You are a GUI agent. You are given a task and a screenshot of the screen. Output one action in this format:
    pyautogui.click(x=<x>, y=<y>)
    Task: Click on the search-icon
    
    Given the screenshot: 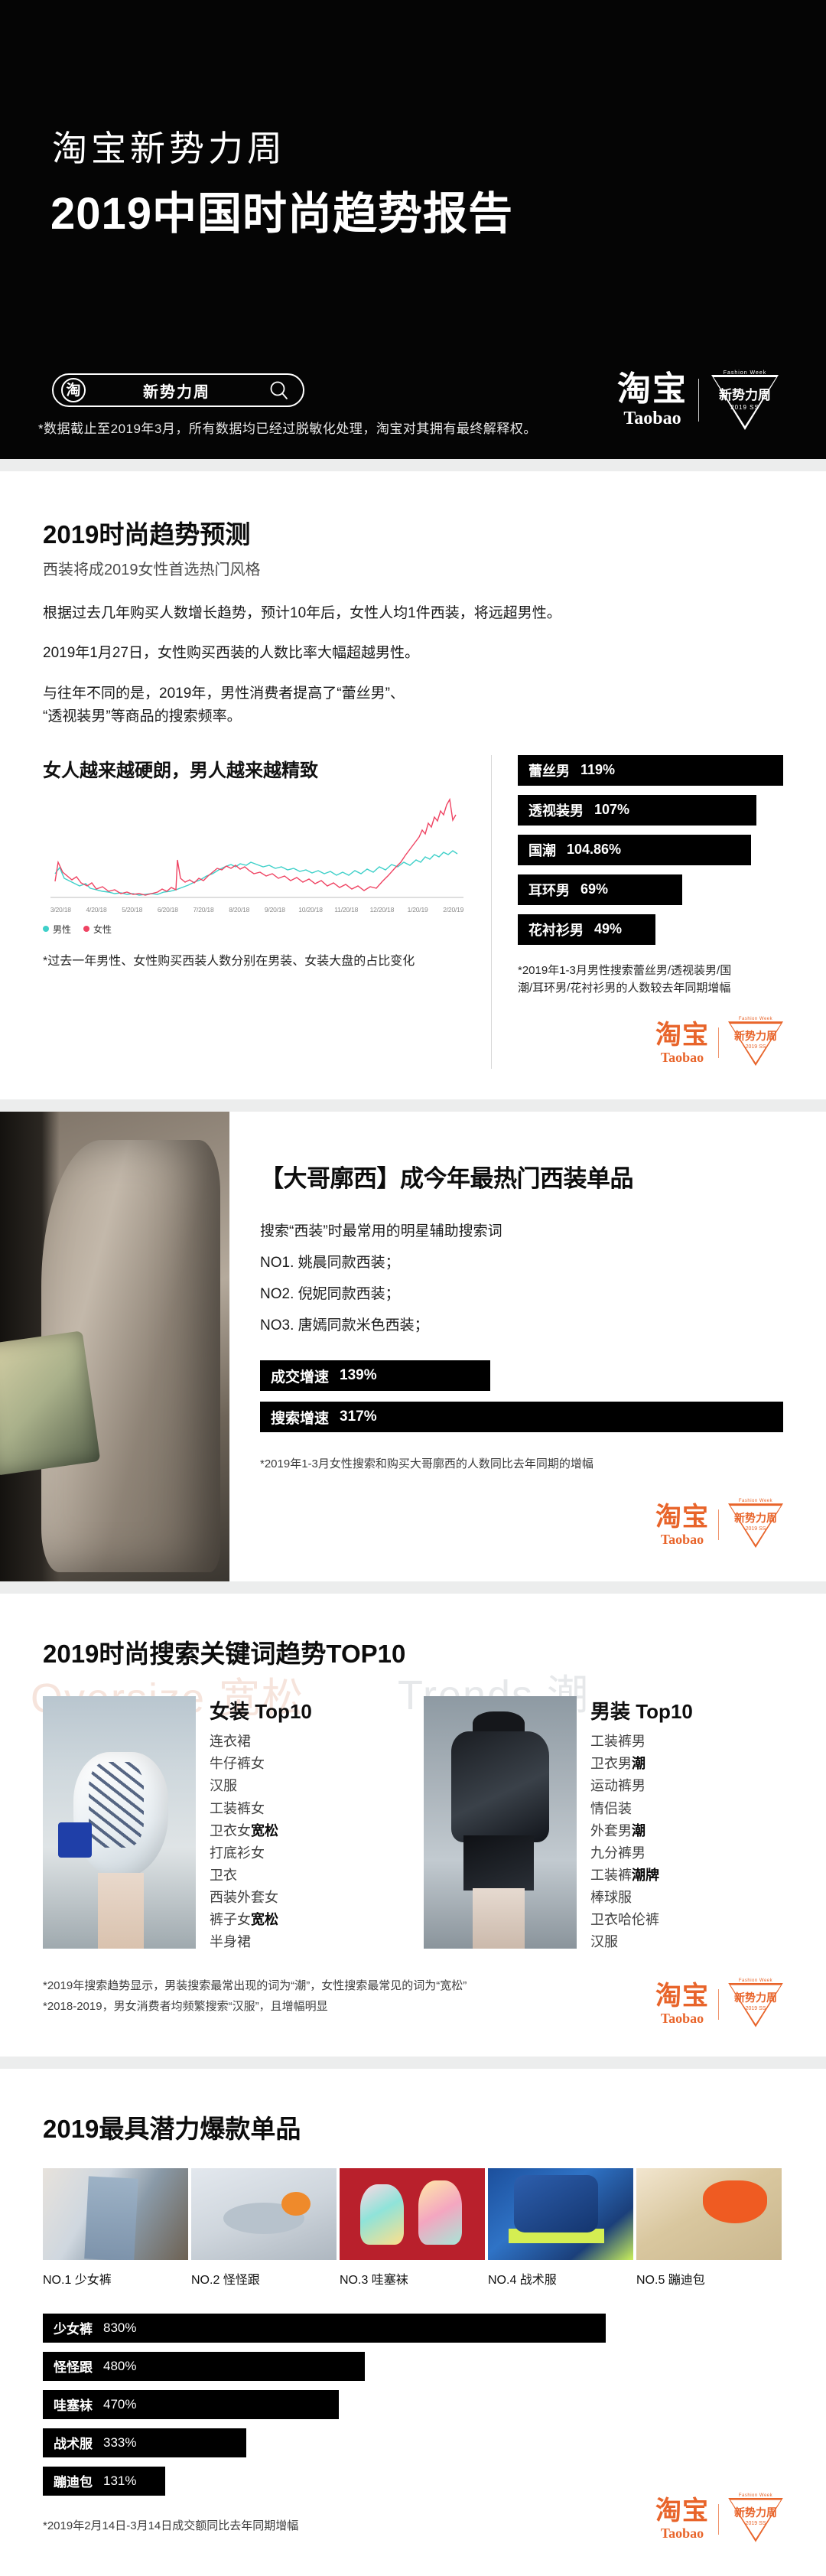 What is the action you would take?
    pyautogui.click(x=279, y=391)
    